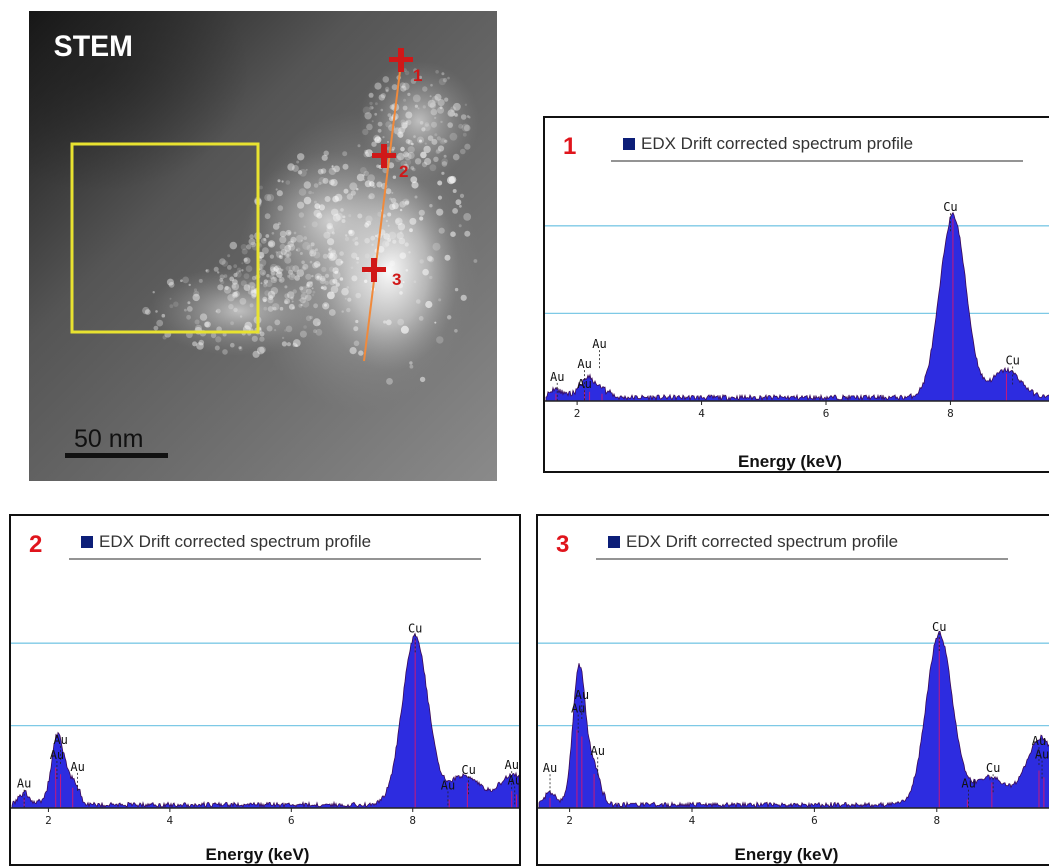 The height and width of the screenshot is (866, 1049). I want to click on scale-bar, so click(116, 455).